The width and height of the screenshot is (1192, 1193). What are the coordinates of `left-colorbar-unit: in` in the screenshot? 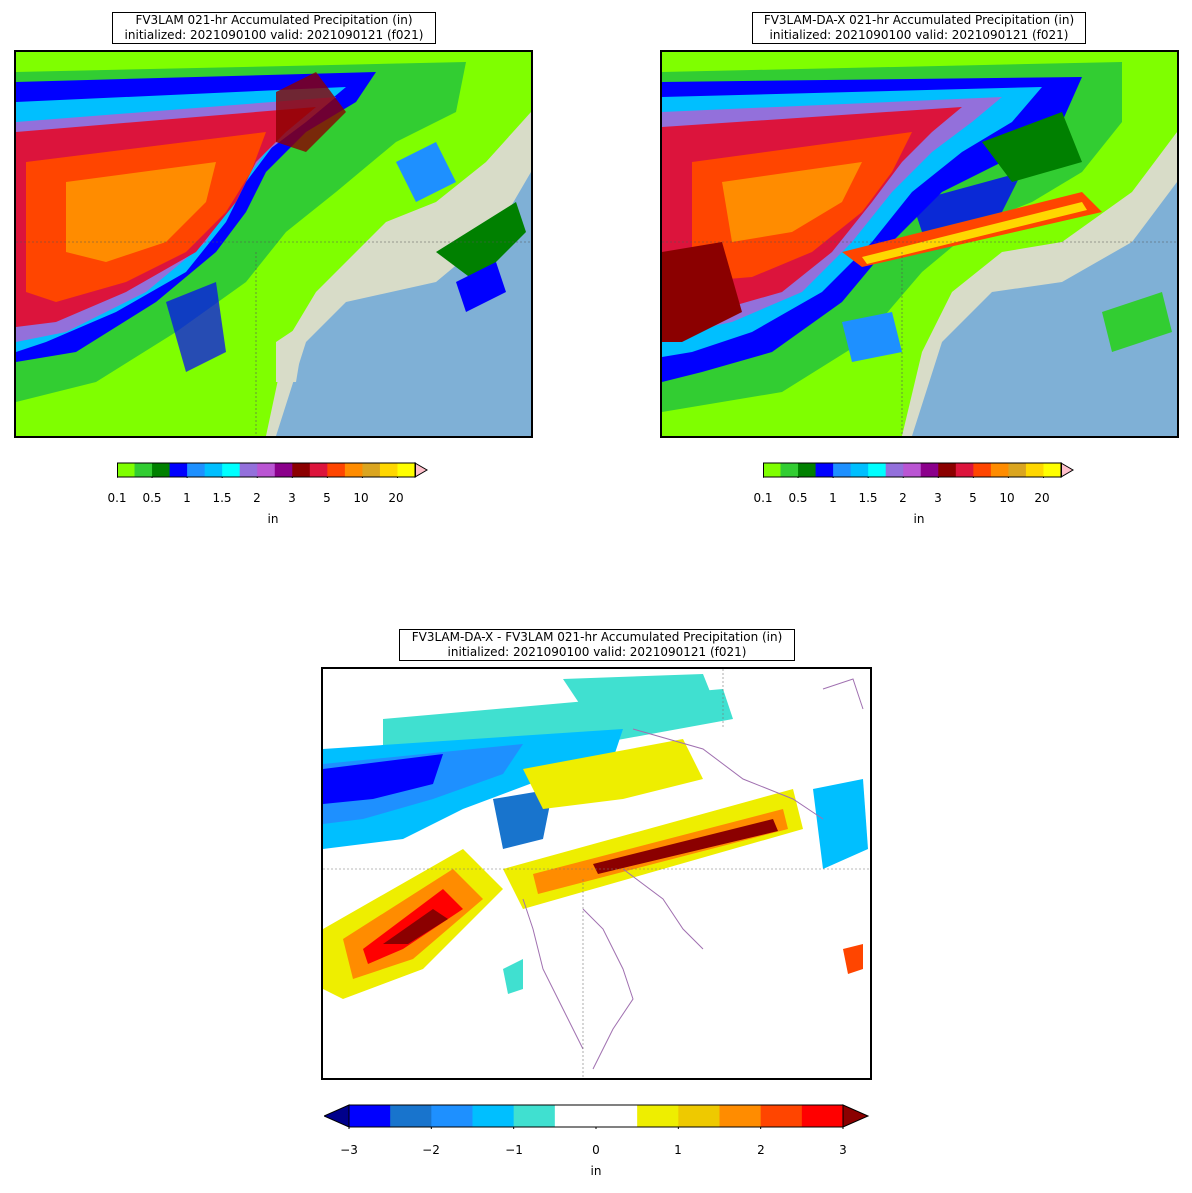 It's located at (273, 519).